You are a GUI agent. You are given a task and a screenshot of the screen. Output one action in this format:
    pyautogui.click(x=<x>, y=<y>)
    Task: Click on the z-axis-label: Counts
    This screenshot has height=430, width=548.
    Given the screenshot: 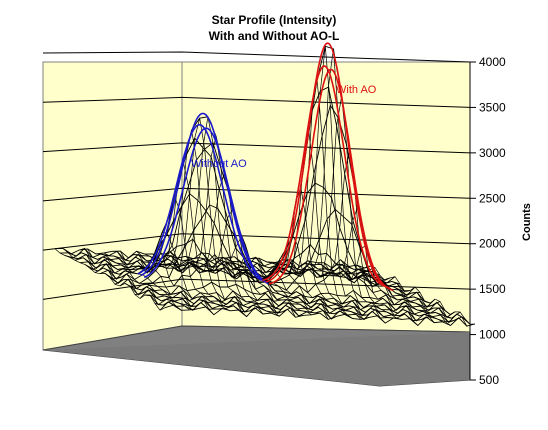 What is the action you would take?
    pyautogui.click(x=527, y=222)
    